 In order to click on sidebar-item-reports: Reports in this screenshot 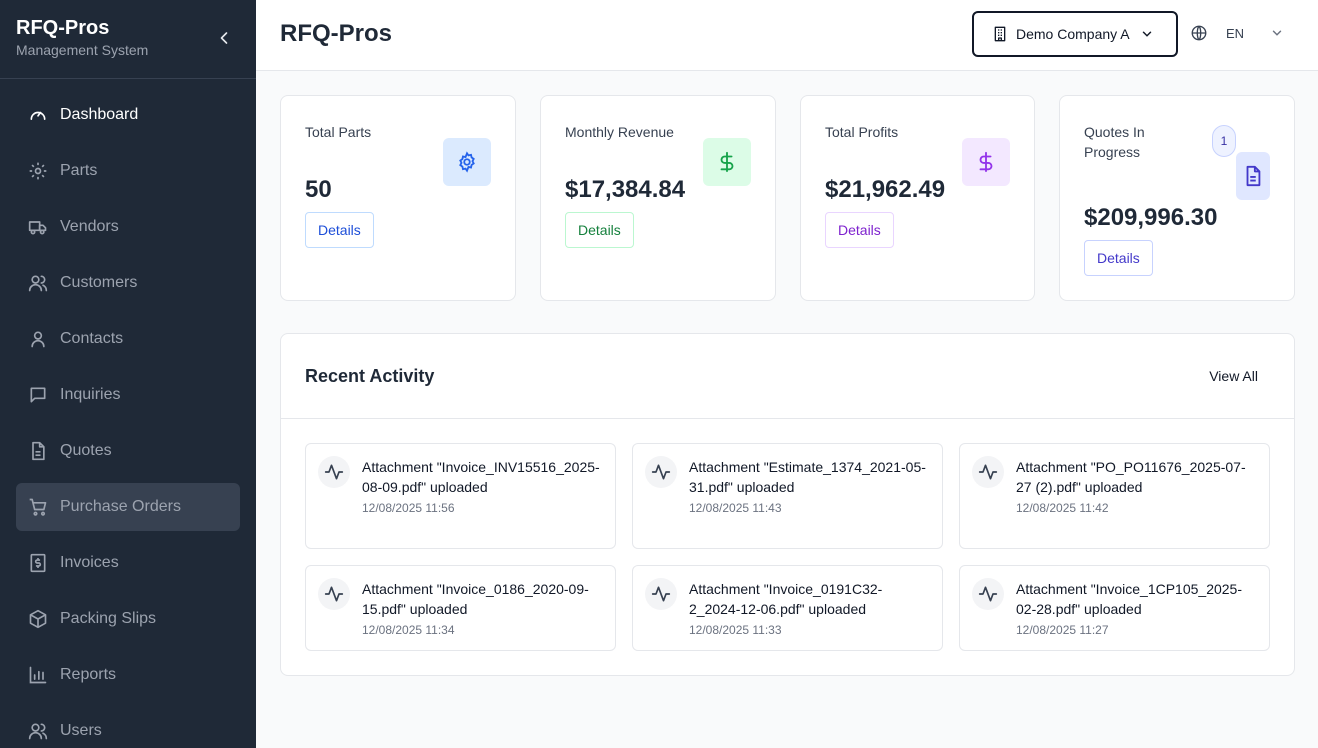, I will do `click(128, 675)`.